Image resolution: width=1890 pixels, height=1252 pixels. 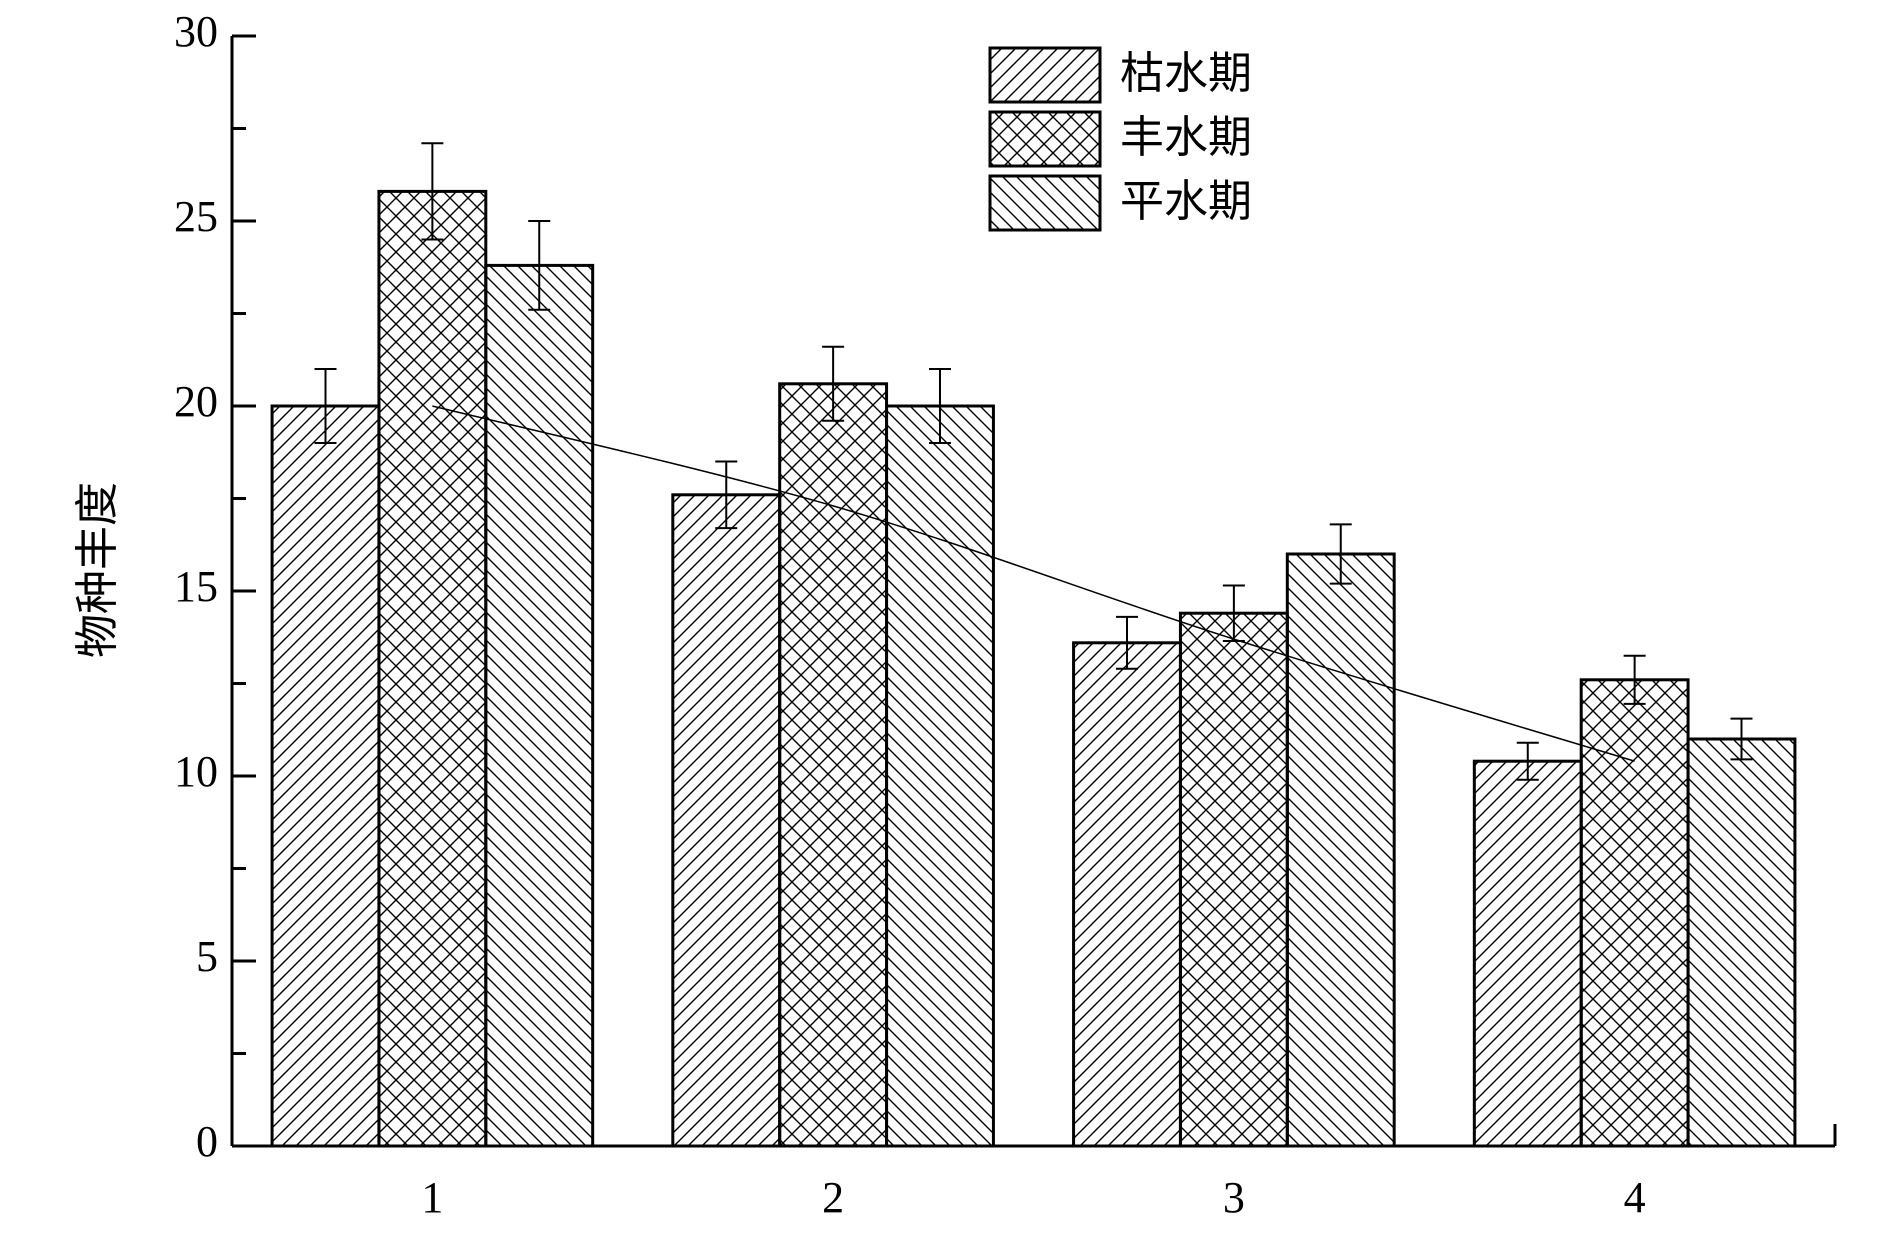 What do you see at coordinates (1186, 137) in the screenshot?
I see `legend-label: 丰水期` at bounding box center [1186, 137].